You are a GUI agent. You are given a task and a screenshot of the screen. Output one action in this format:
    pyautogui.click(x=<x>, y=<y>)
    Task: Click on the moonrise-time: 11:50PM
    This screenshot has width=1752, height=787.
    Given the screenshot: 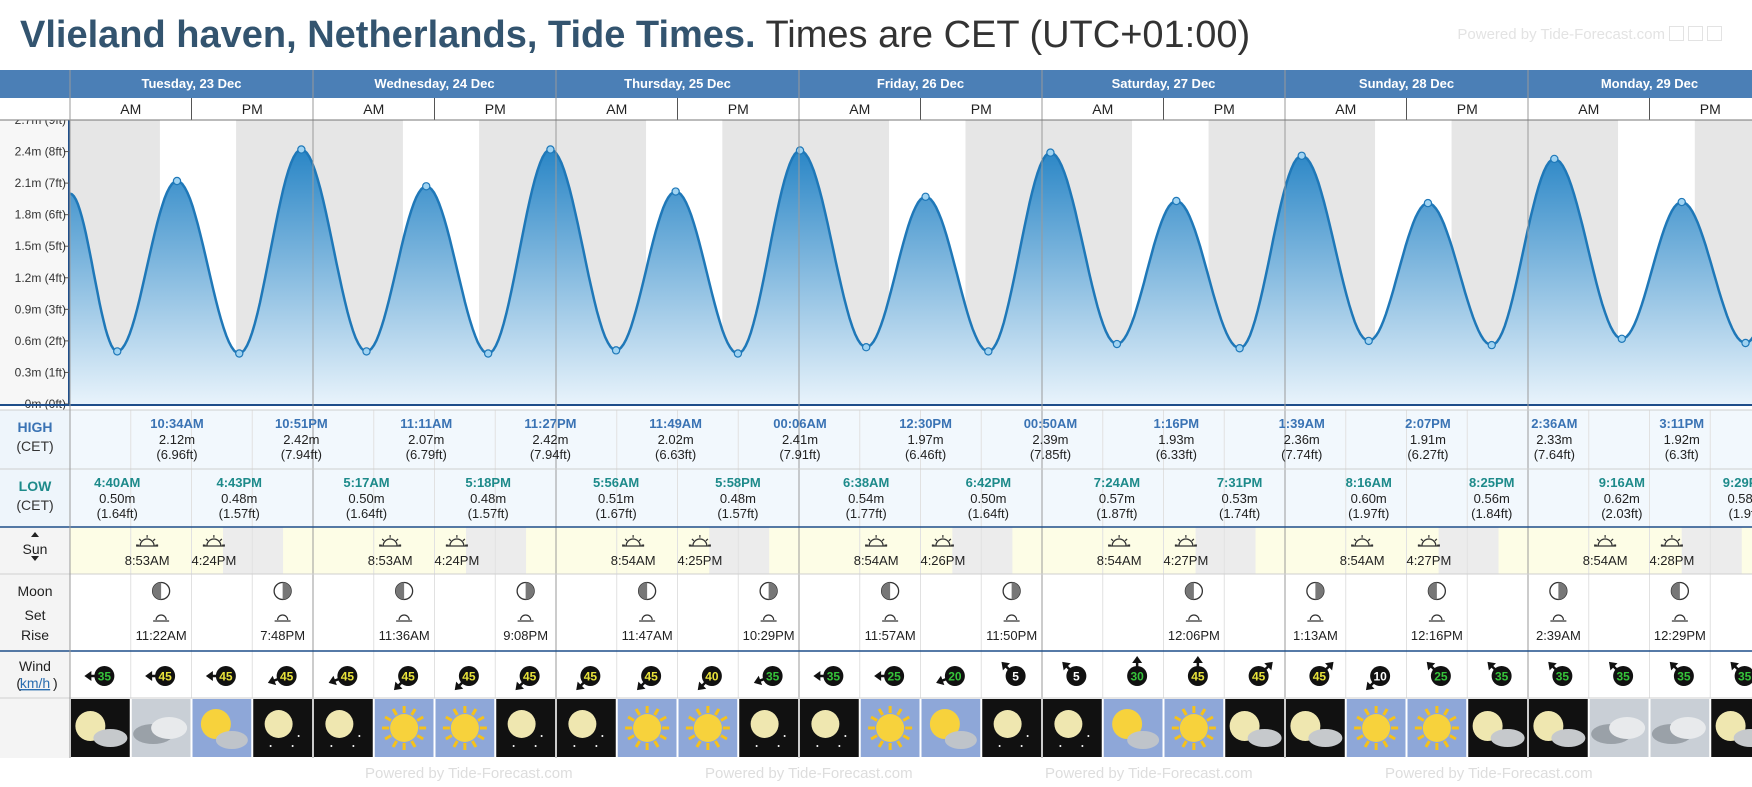 What is the action you would take?
    pyautogui.click(x=1011, y=635)
    